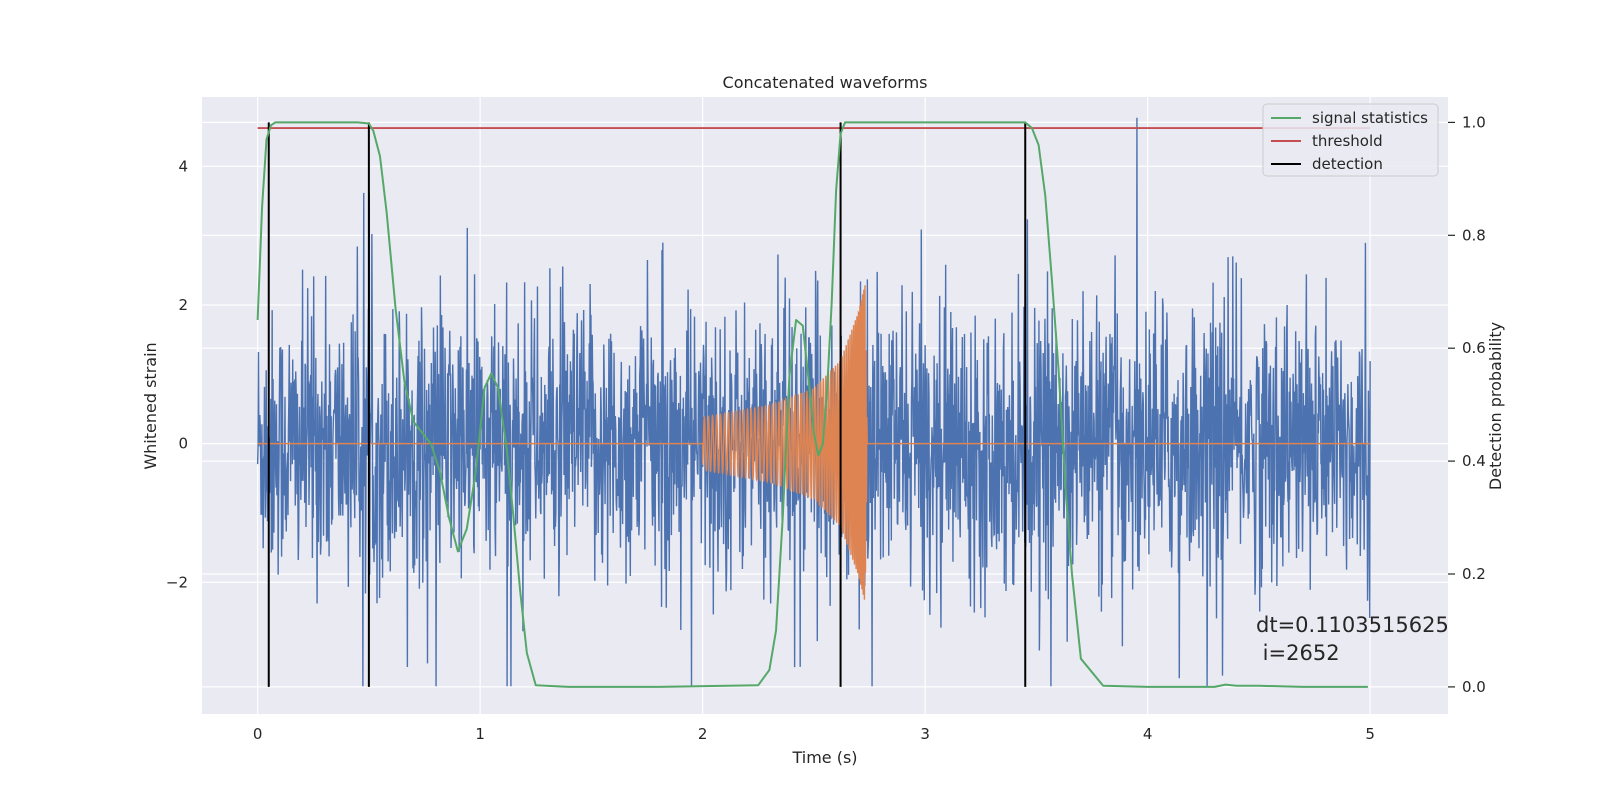  Describe the element at coordinates (1352, 625) in the screenshot. I see `annotation-dt: dt=0.1103515625` at that location.